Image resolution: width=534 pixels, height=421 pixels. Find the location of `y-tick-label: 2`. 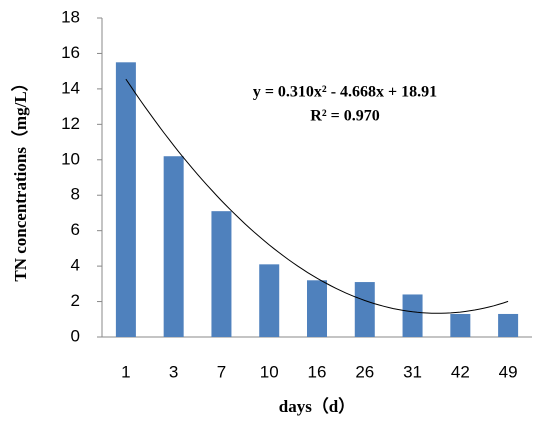

y-tick-label: 2 is located at coordinates (75, 300).